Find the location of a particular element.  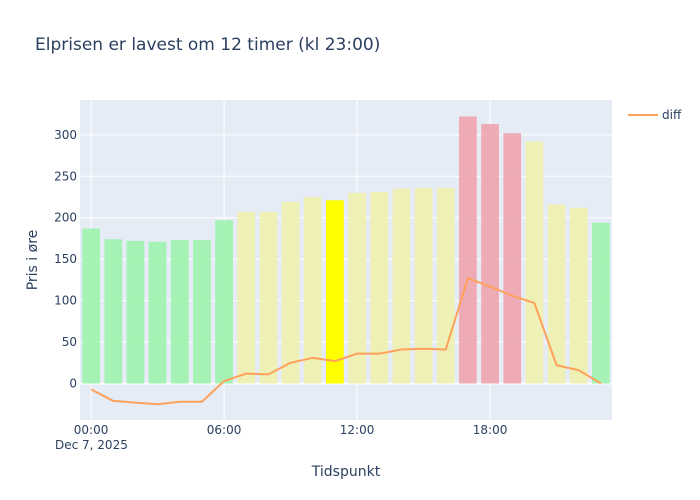

x-axis-date-label: Dec 7, 2025 is located at coordinates (91, 445).